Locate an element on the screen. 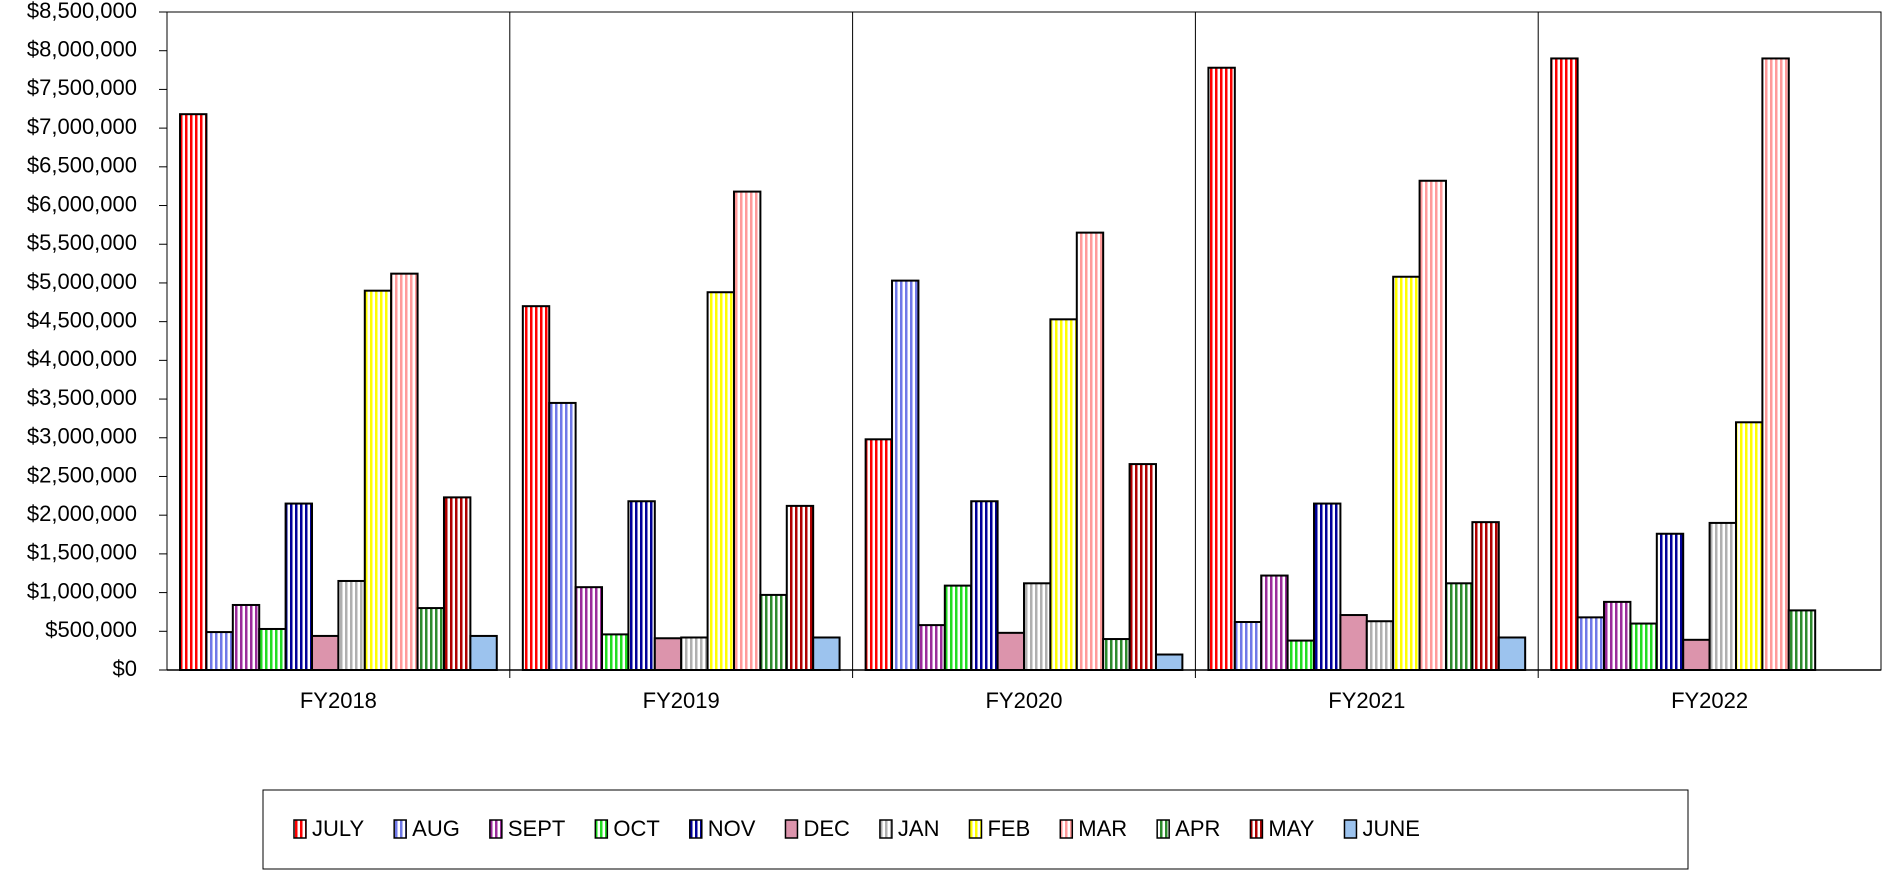 The image size is (1883, 871). y-tick-label: $3,000,000 is located at coordinates (82, 436).